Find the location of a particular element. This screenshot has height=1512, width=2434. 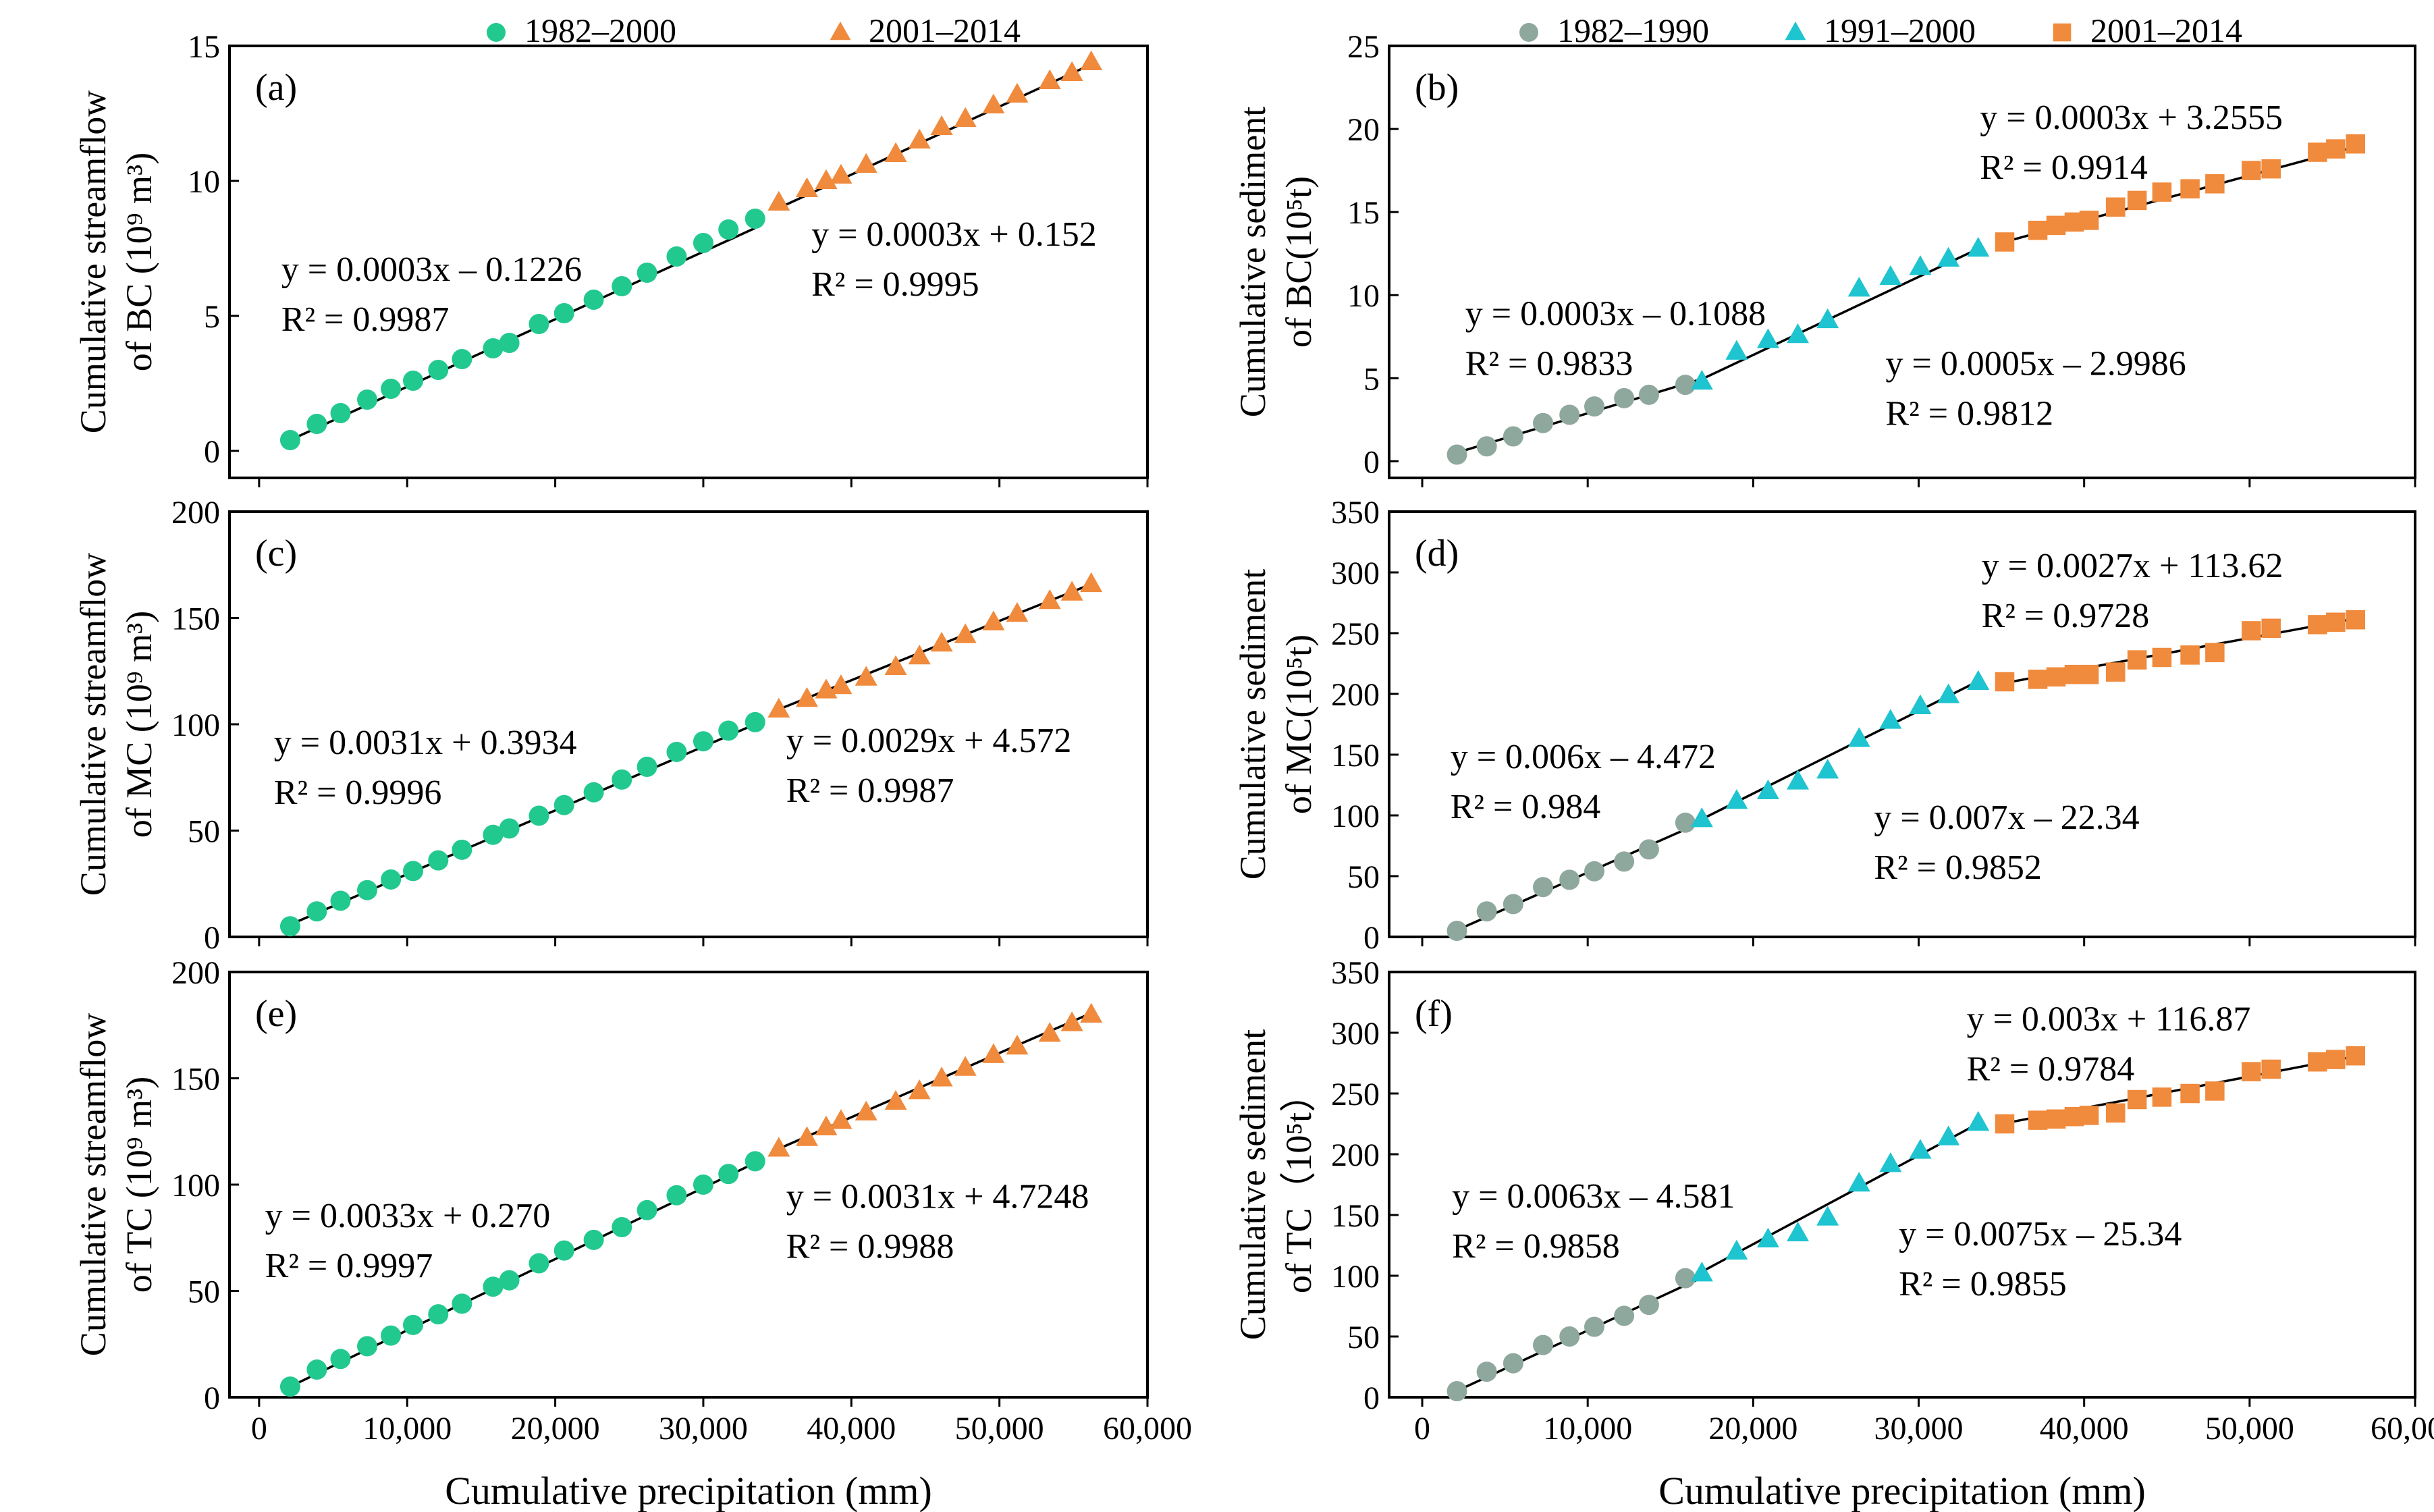

legend-marker-triangle is located at coordinates (840, 30).